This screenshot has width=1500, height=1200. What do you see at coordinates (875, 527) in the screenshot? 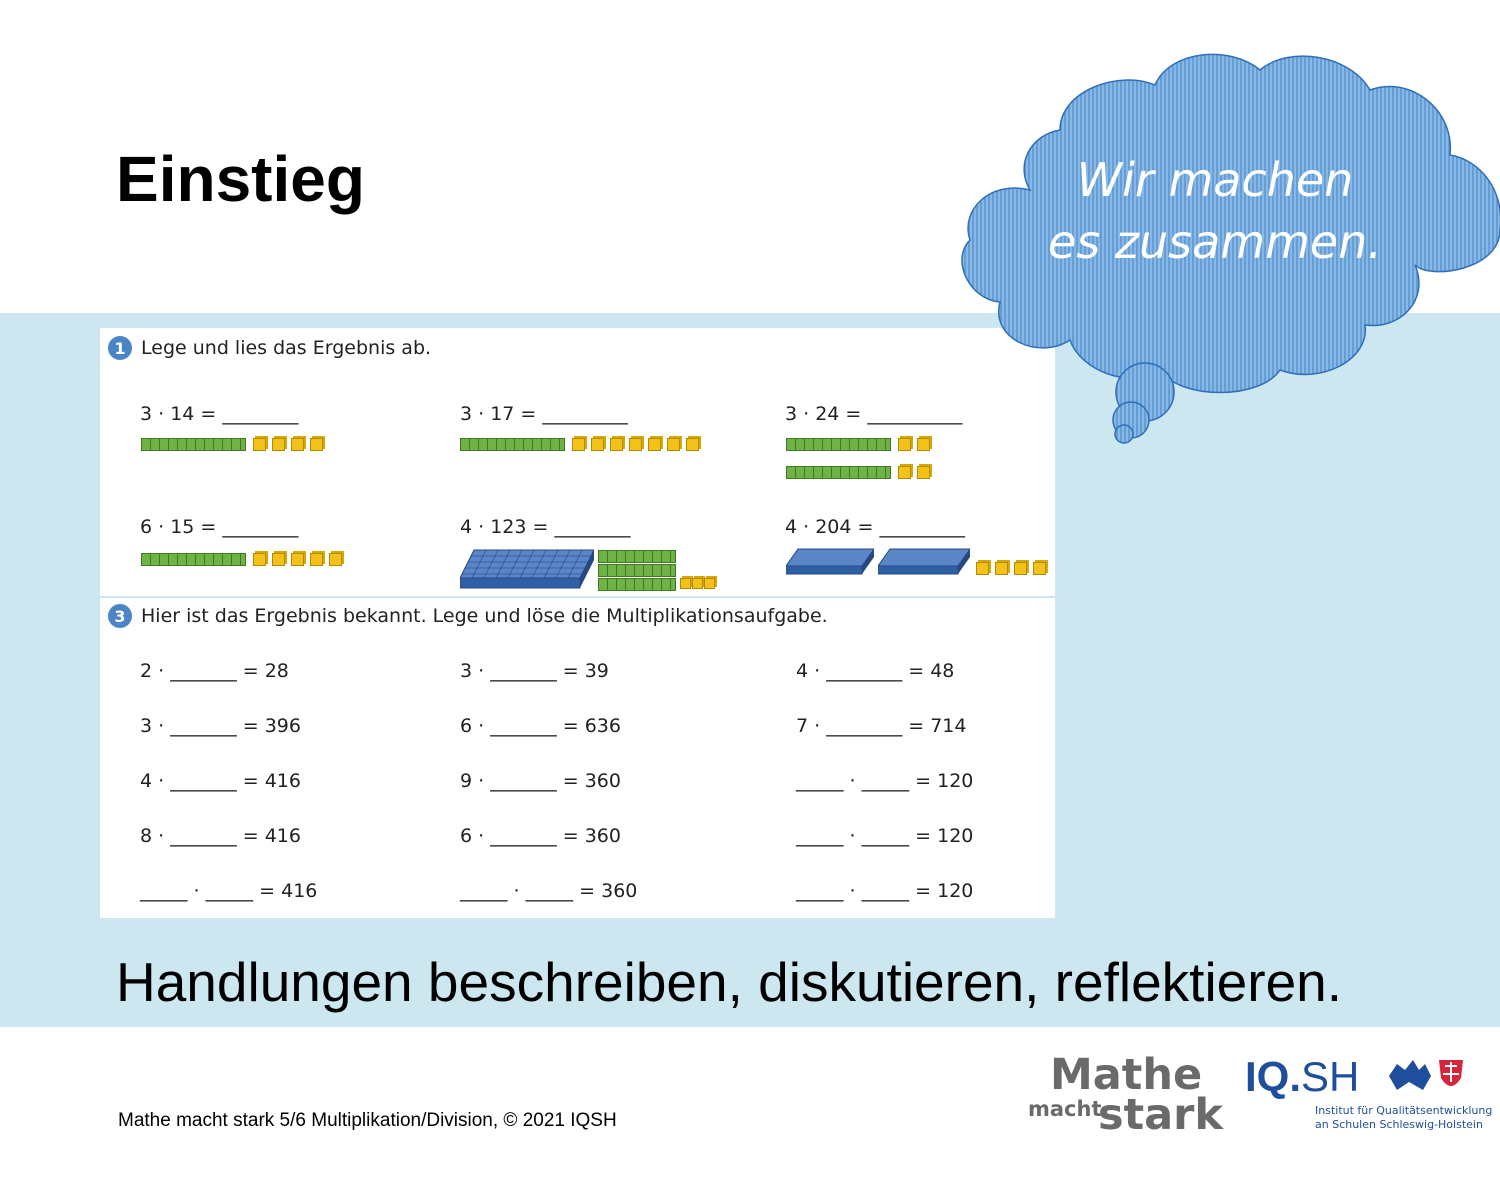
I see `task1-equation: 4 · 204 = _________` at bounding box center [875, 527].